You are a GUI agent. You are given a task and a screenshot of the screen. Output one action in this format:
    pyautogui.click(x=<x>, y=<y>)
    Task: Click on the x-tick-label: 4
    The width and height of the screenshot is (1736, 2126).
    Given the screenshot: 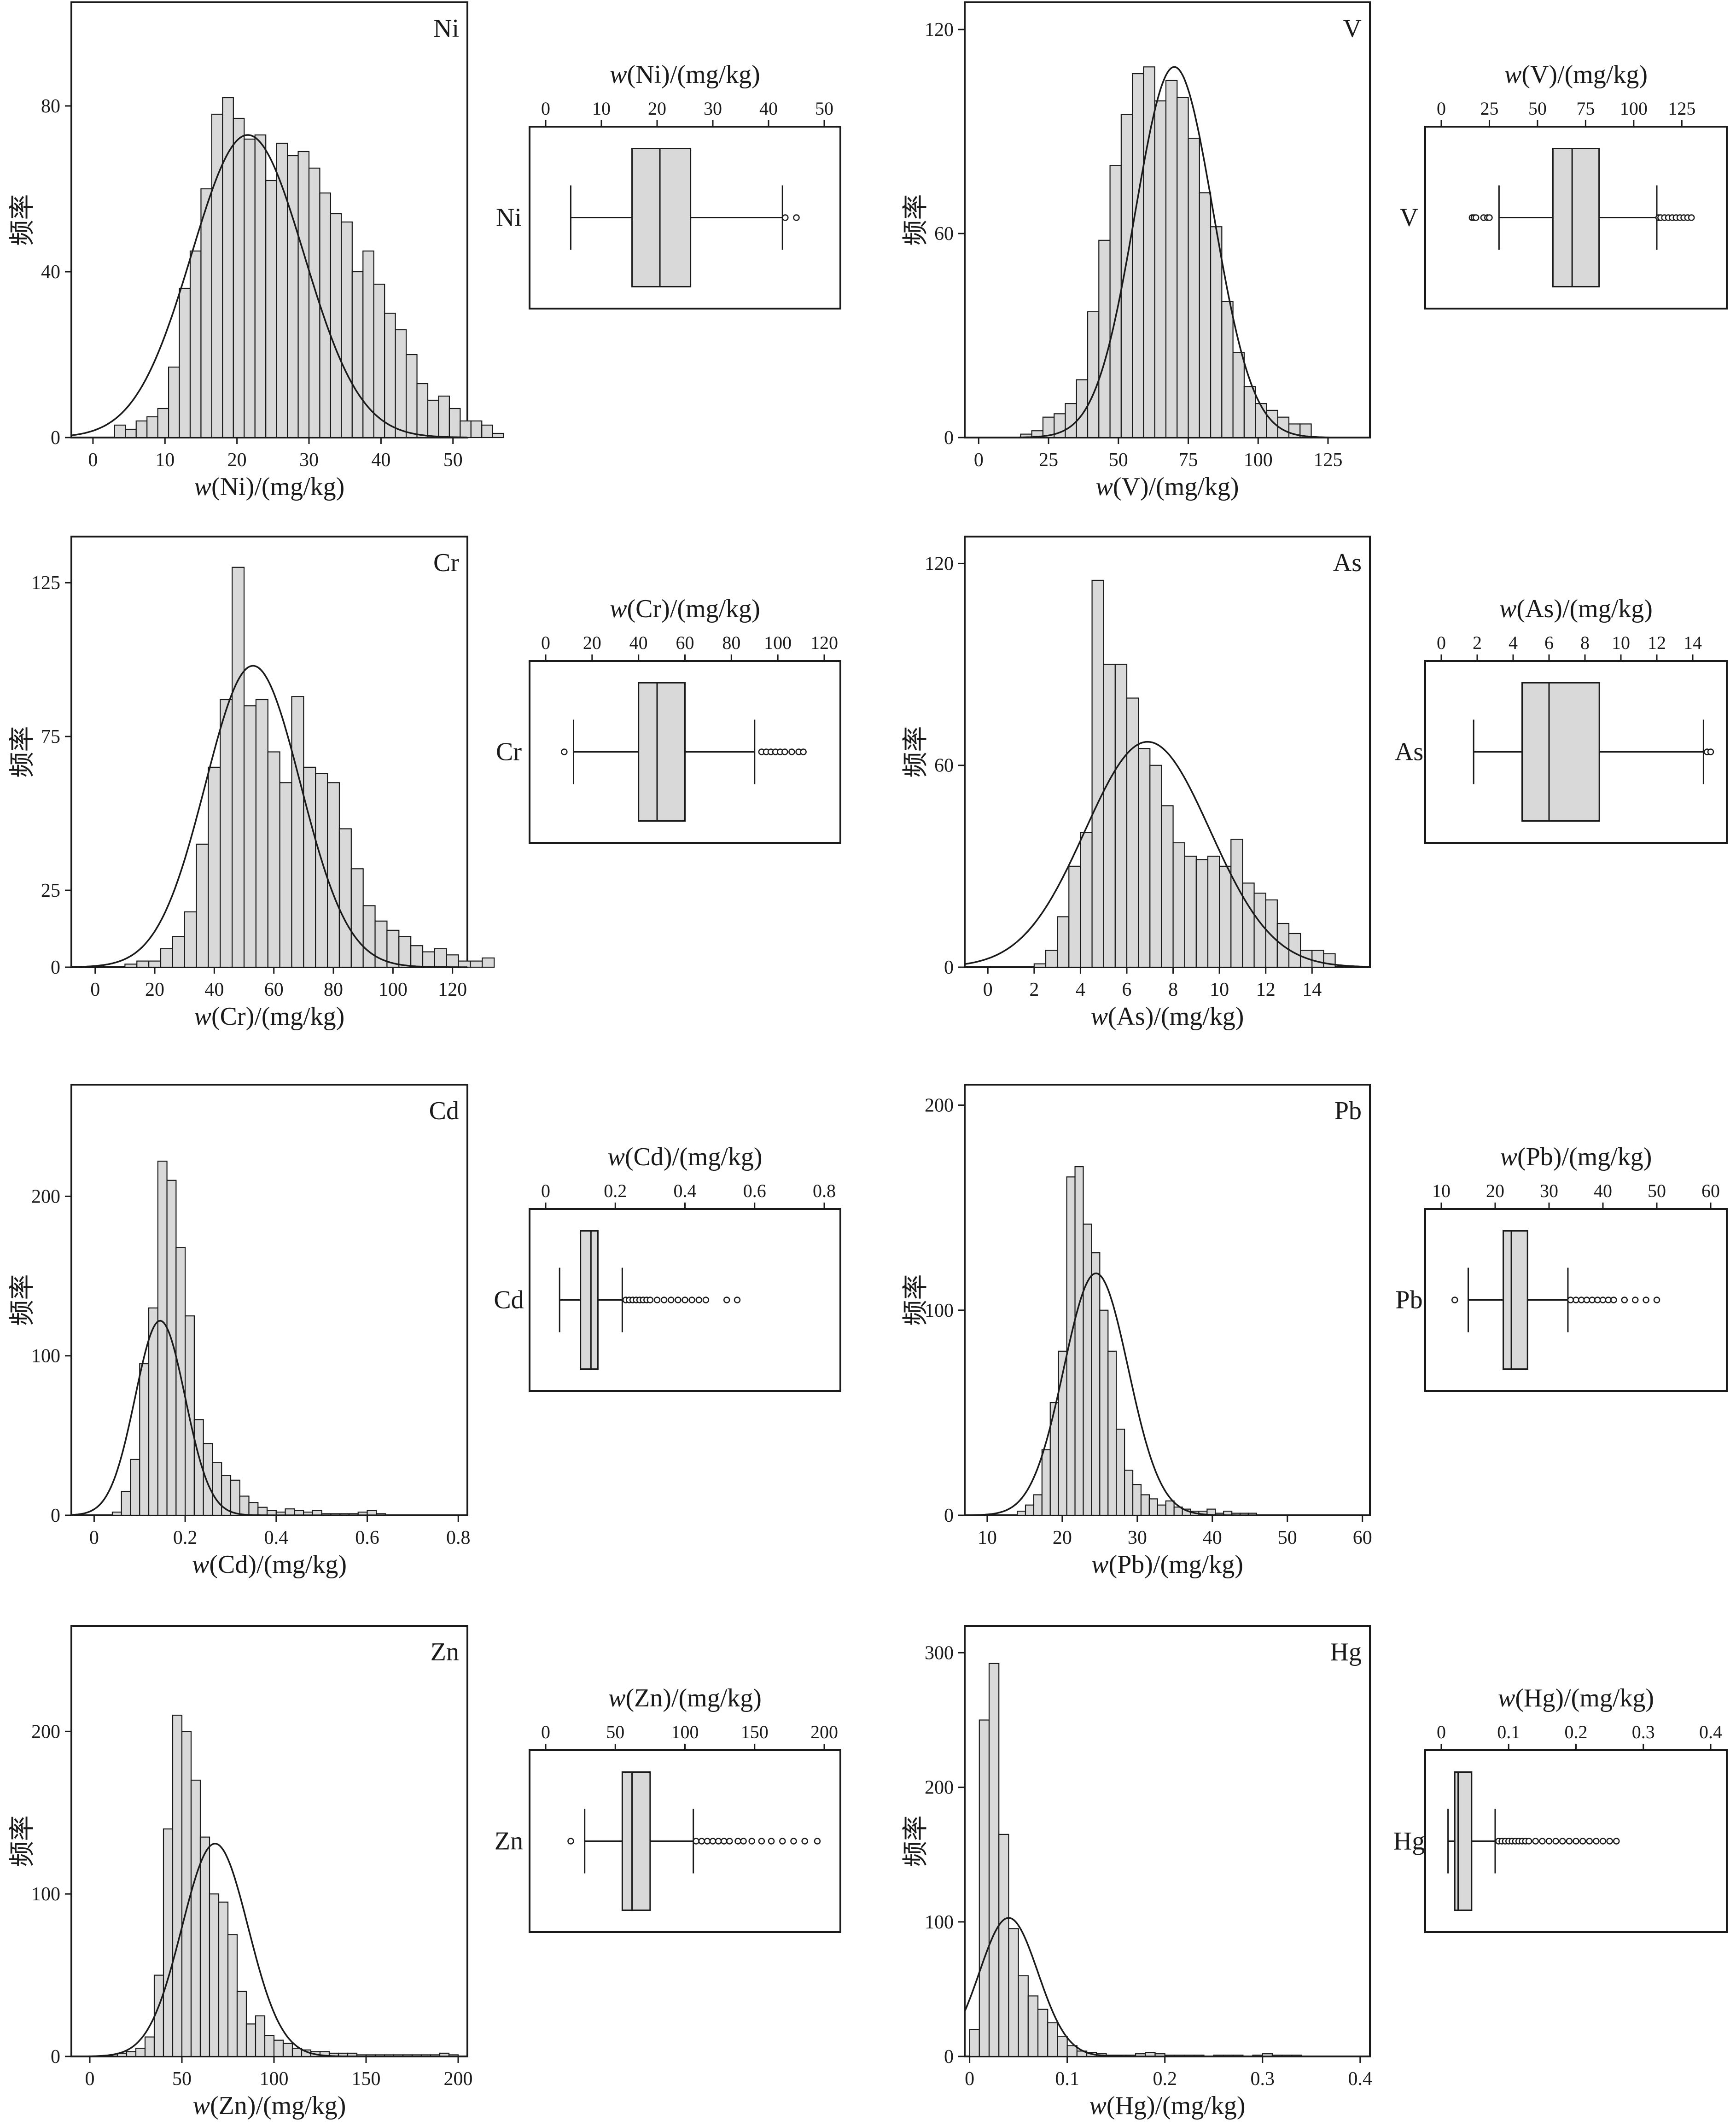 What is the action you would take?
    pyautogui.click(x=1080, y=990)
    